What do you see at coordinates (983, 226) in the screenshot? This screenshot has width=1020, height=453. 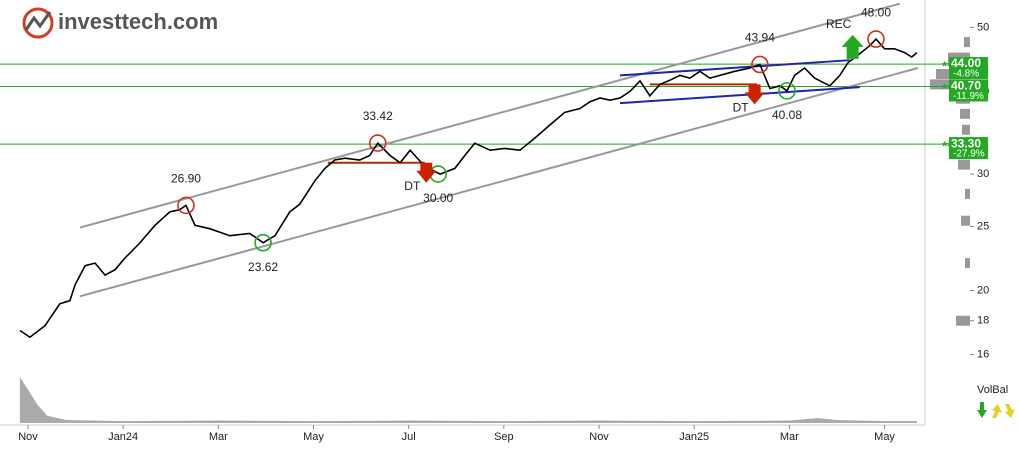 I see `y-tick-label: 25` at bounding box center [983, 226].